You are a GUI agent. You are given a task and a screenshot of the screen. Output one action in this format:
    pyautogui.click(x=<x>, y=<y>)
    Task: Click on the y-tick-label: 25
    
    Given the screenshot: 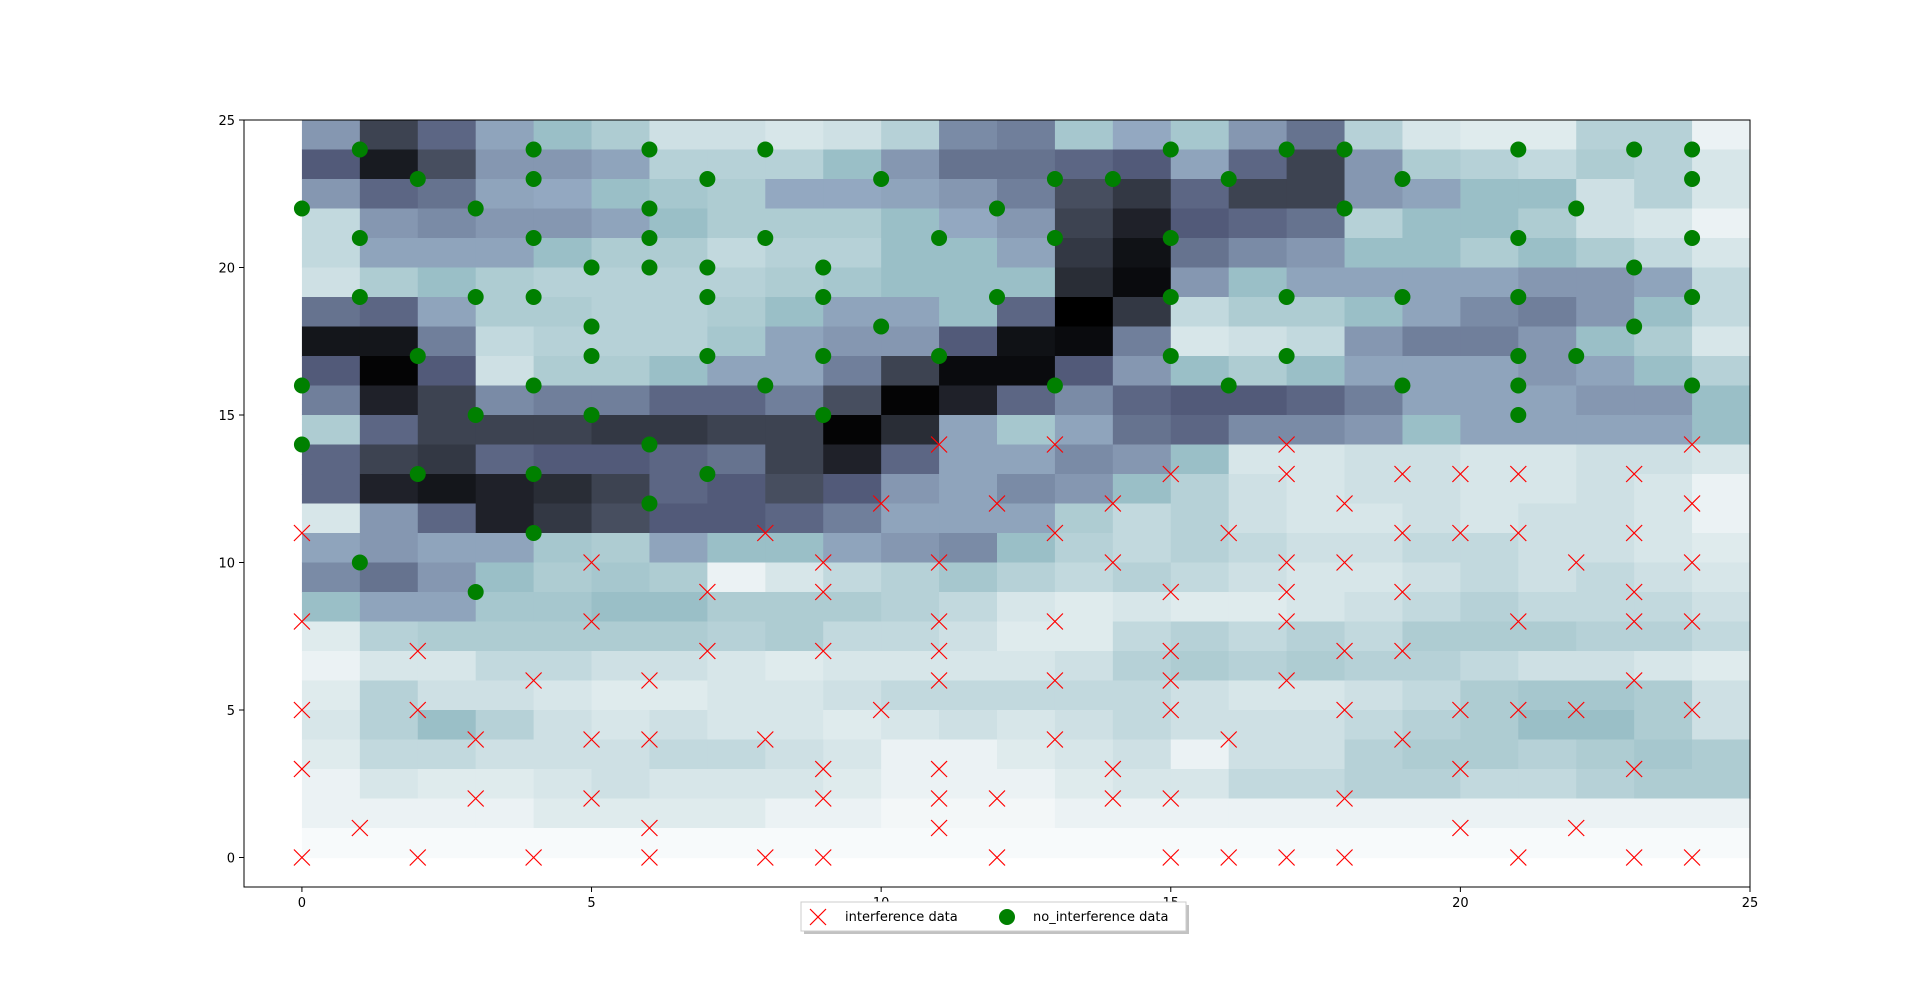 What is the action you would take?
    pyautogui.click(x=226, y=121)
    